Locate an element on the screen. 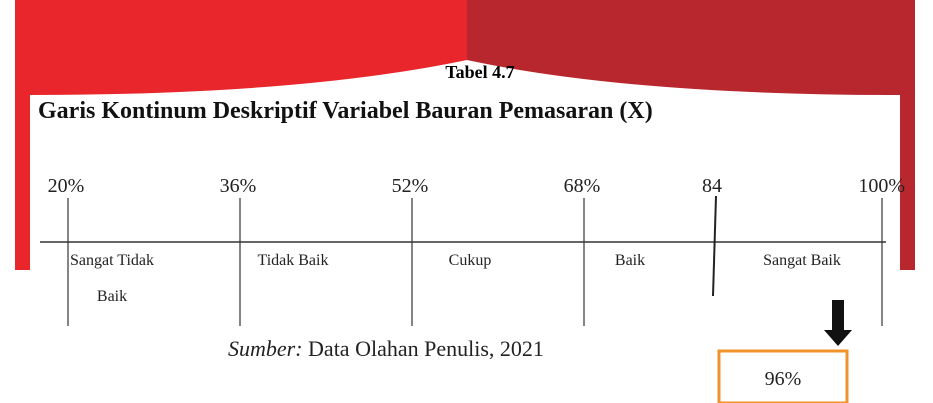  result-box is located at coordinates (783, 376).